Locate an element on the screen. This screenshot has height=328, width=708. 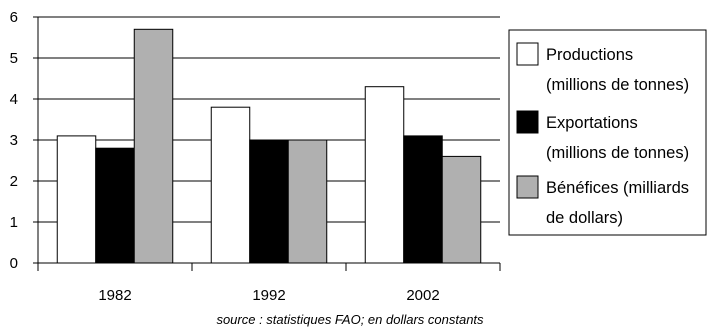
y-tick-label: 3 is located at coordinates (14, 140).